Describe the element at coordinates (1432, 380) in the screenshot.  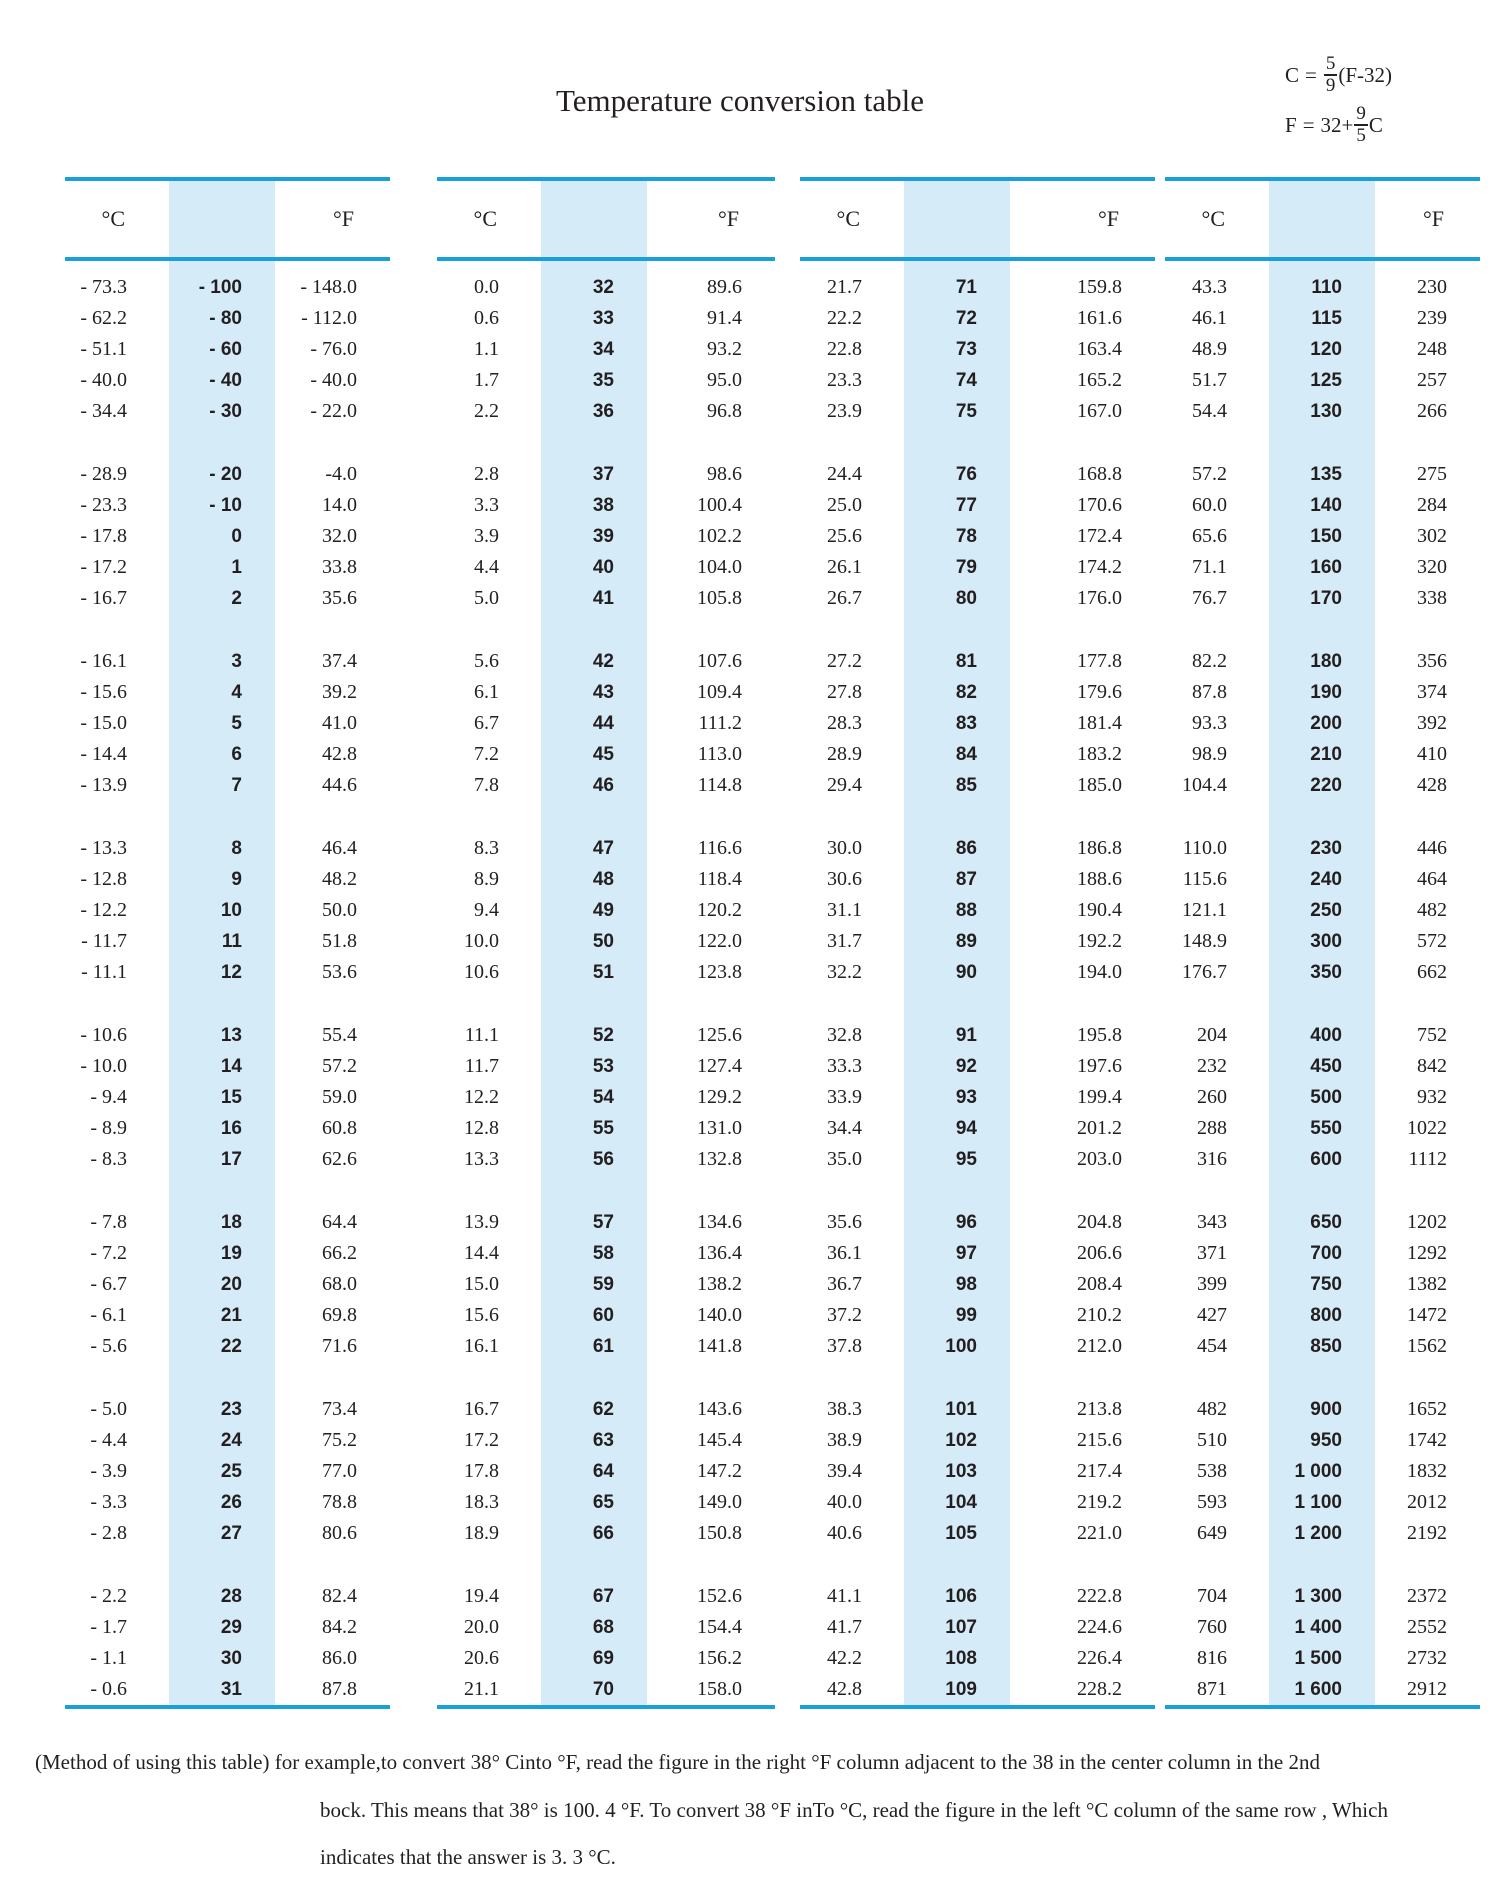
I see `cell-fahrenheit: 257` at that location.